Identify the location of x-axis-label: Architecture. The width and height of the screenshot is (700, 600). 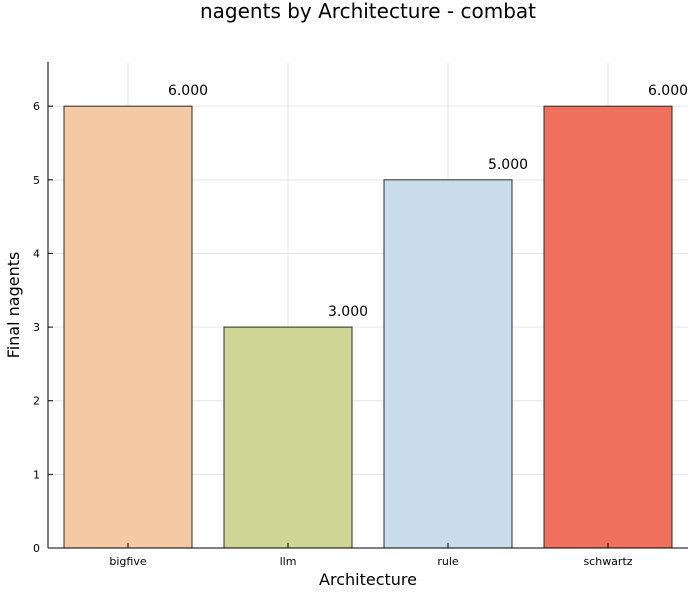
(368, 579).